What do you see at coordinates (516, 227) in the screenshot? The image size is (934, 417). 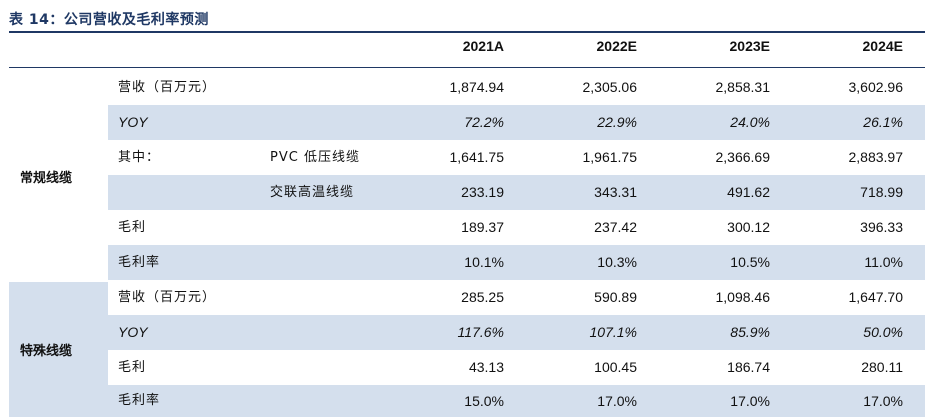 I see `table-row: 毛利 189.37 237.42 300.12 396.33` at bounding box center [516, 227].